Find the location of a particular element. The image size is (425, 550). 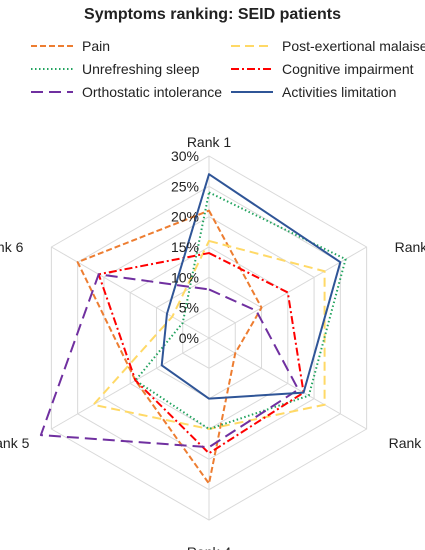

legend-item: Activities limitation is located at coordinates (313, 92).